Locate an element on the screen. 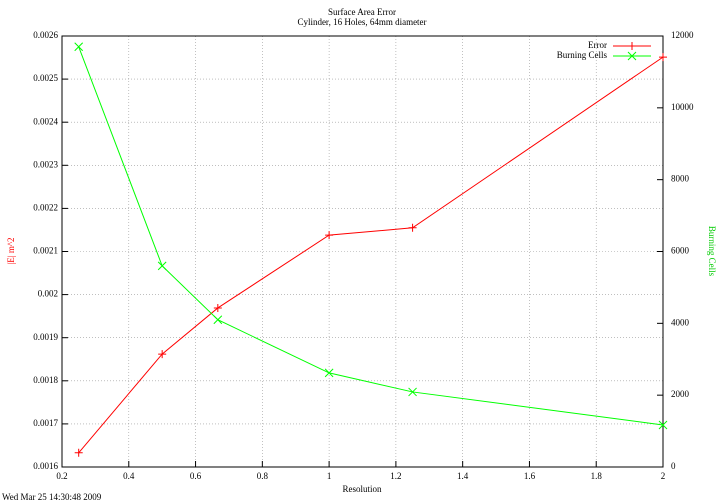 The height and width of the screenshot is (504, 720). x-tick-label: 1.2 is located at coordinates (395, 476).